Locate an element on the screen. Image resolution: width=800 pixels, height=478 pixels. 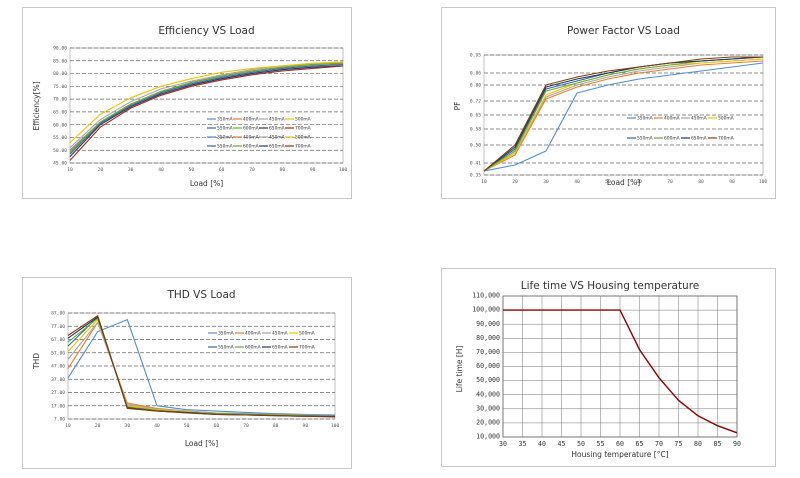
y-tick-label: 60.00 is located at coordinates (60, 125).